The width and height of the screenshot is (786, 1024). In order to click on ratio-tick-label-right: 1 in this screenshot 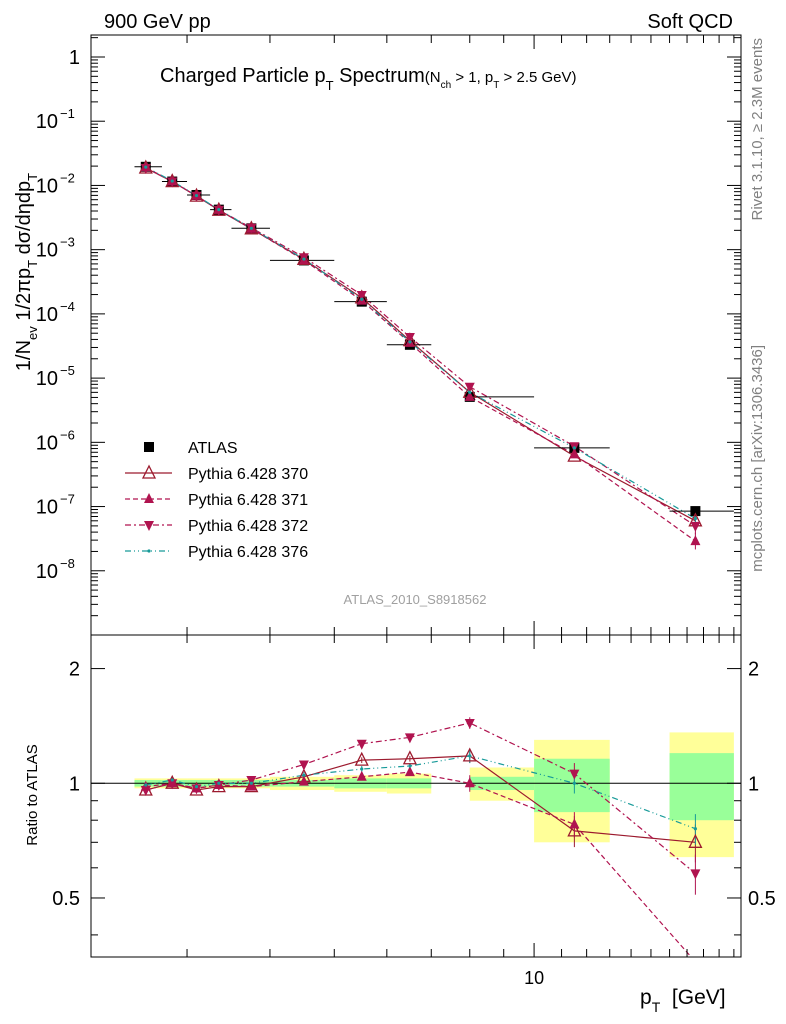, I will do `click(753, 784)`.